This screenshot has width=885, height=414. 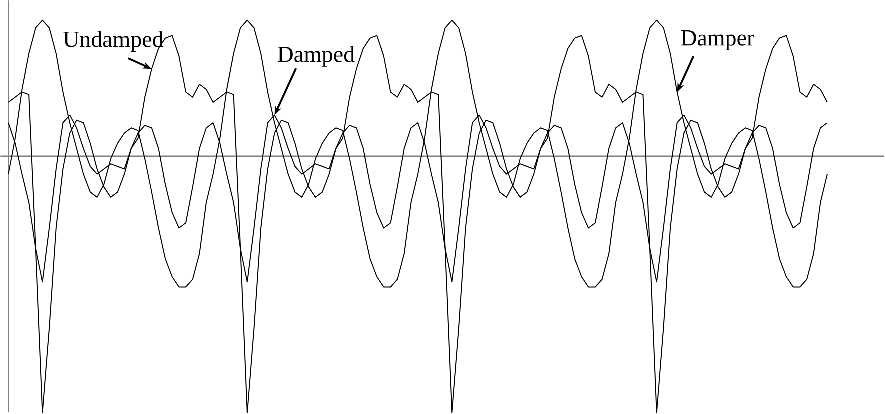 I want to click on series-label: Damper, so click(x=717, y=40).